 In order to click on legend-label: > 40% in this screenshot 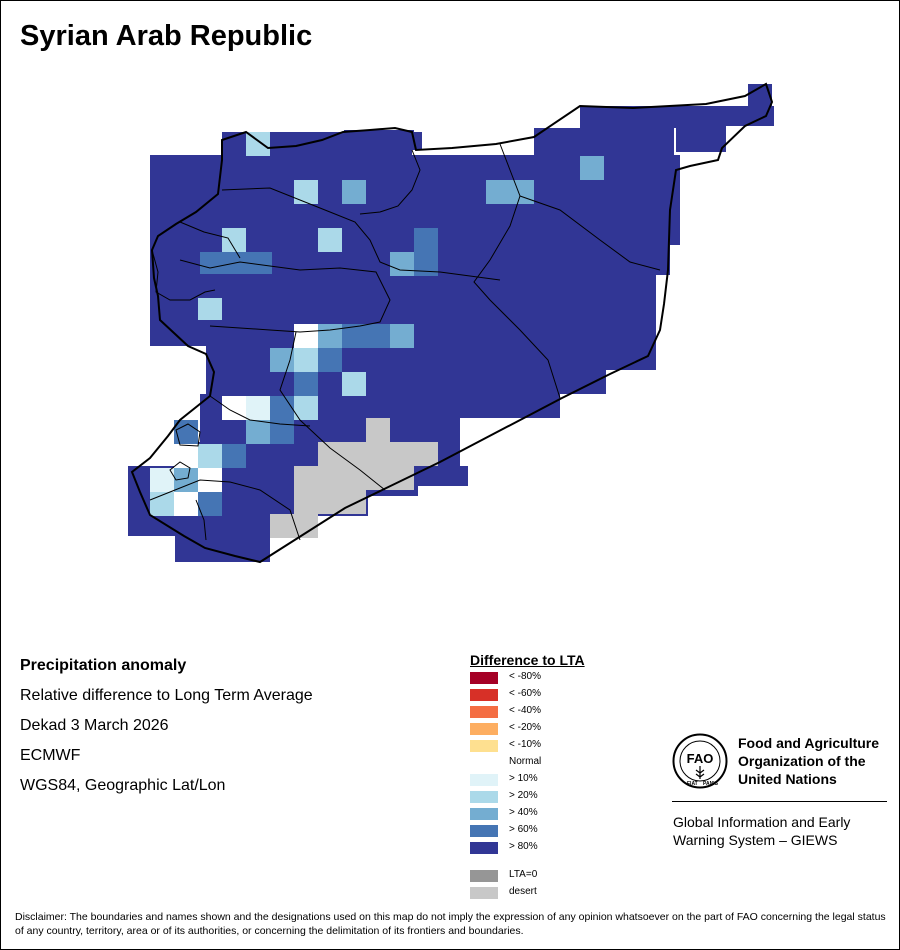, I will do `click(523, 812)`.